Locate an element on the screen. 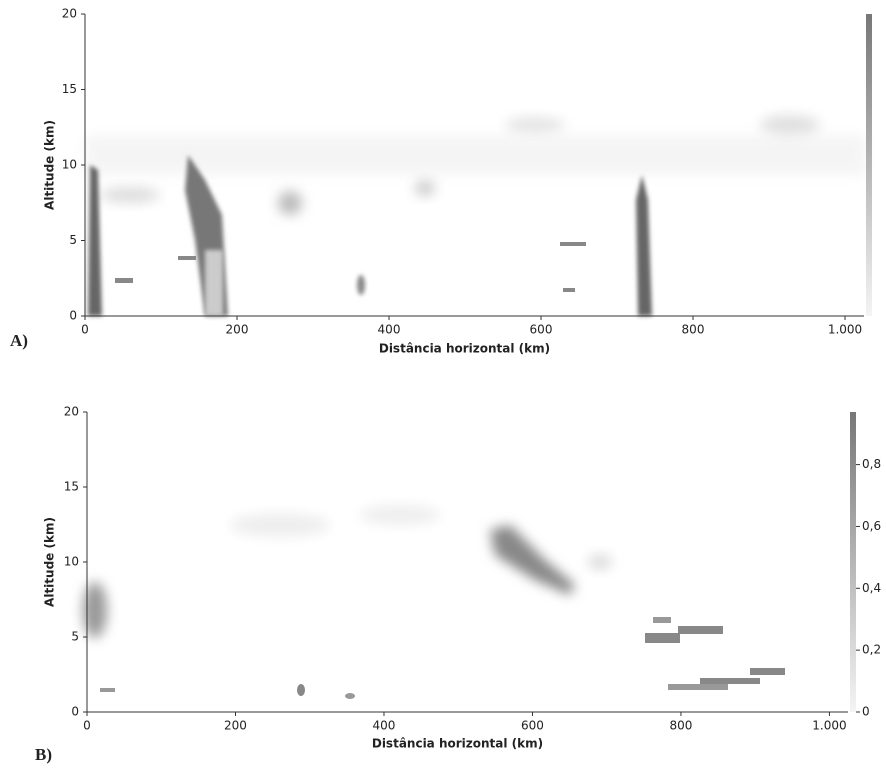  colorbar-tick-label: 0,2 is located at coordinates (871, 650).